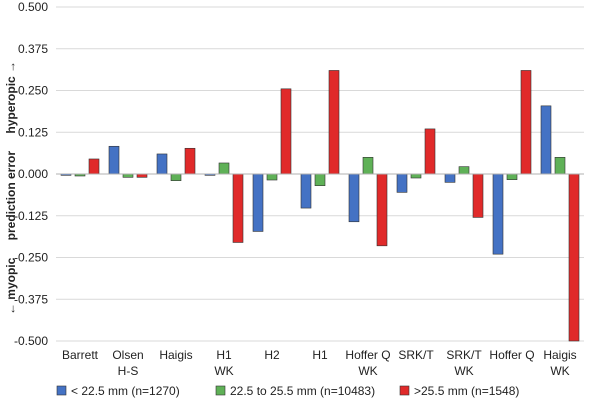  I want to click on y-tick-label: 0.250, so click(33, 91).